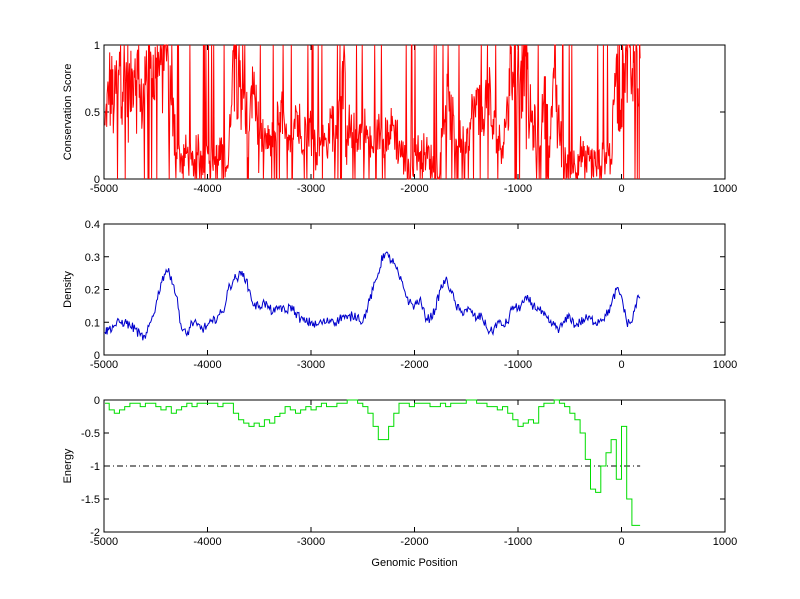  What do you see at coordinates (90, 434) in the screenshot?
I see `y-tick-label: -0.5` at bounding box center [90, 434].